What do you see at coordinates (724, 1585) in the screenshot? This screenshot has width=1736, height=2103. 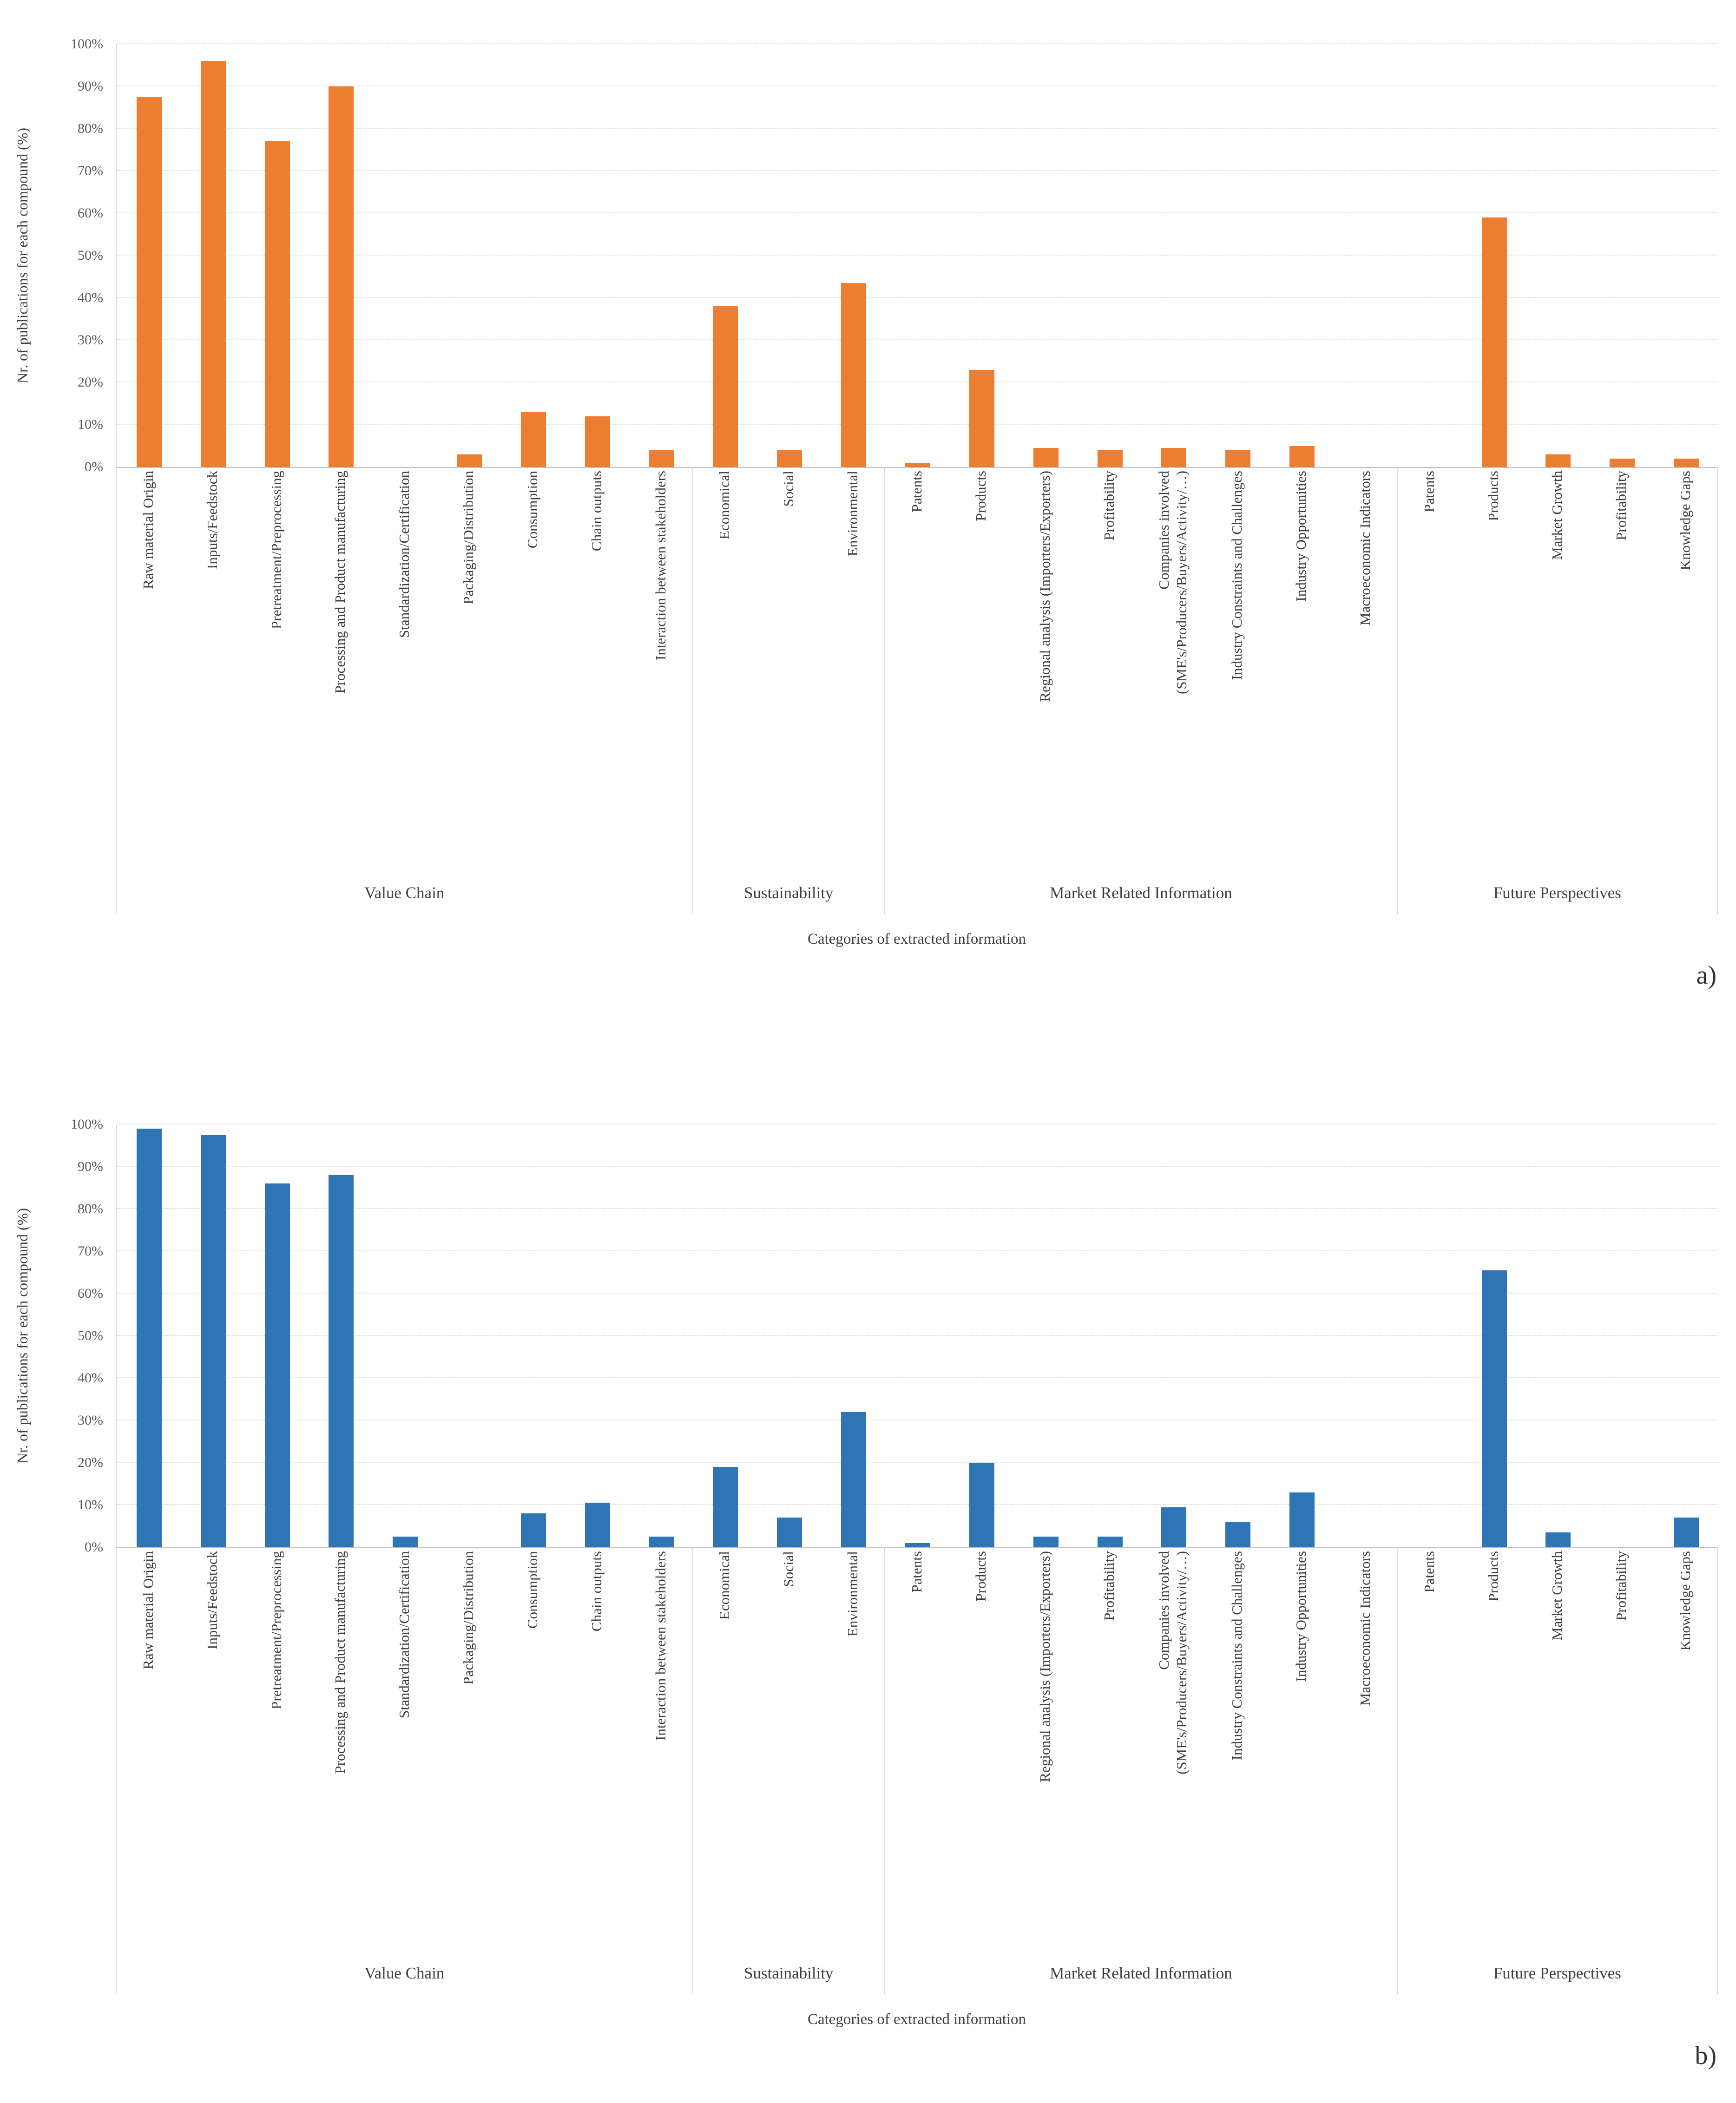 I see `category-label: Economical` at bounding box center [724, 1585].